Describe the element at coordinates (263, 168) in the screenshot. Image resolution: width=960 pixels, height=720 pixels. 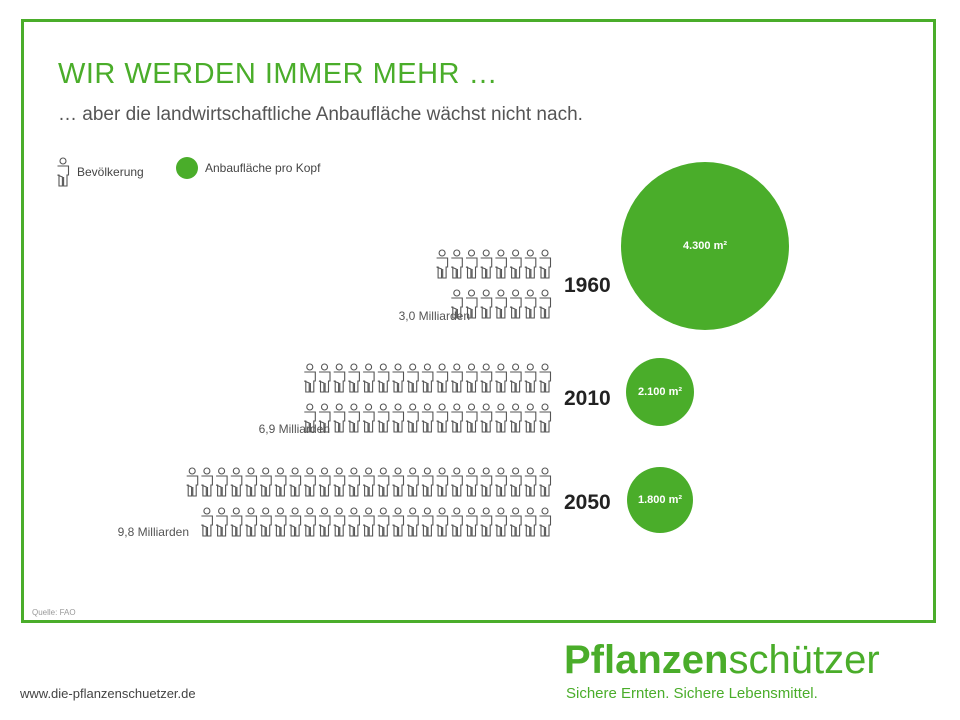
I see `legend-area-label: Anbaufläche pro Kopf` at that location.